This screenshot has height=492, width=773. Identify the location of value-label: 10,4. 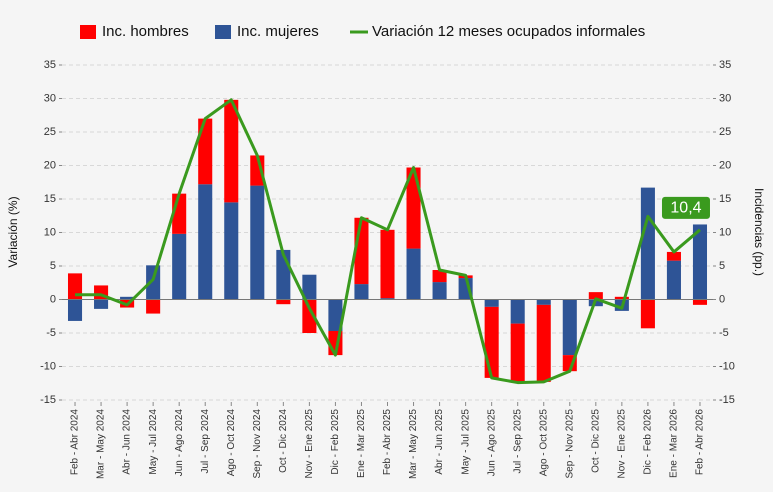
(685, 208).